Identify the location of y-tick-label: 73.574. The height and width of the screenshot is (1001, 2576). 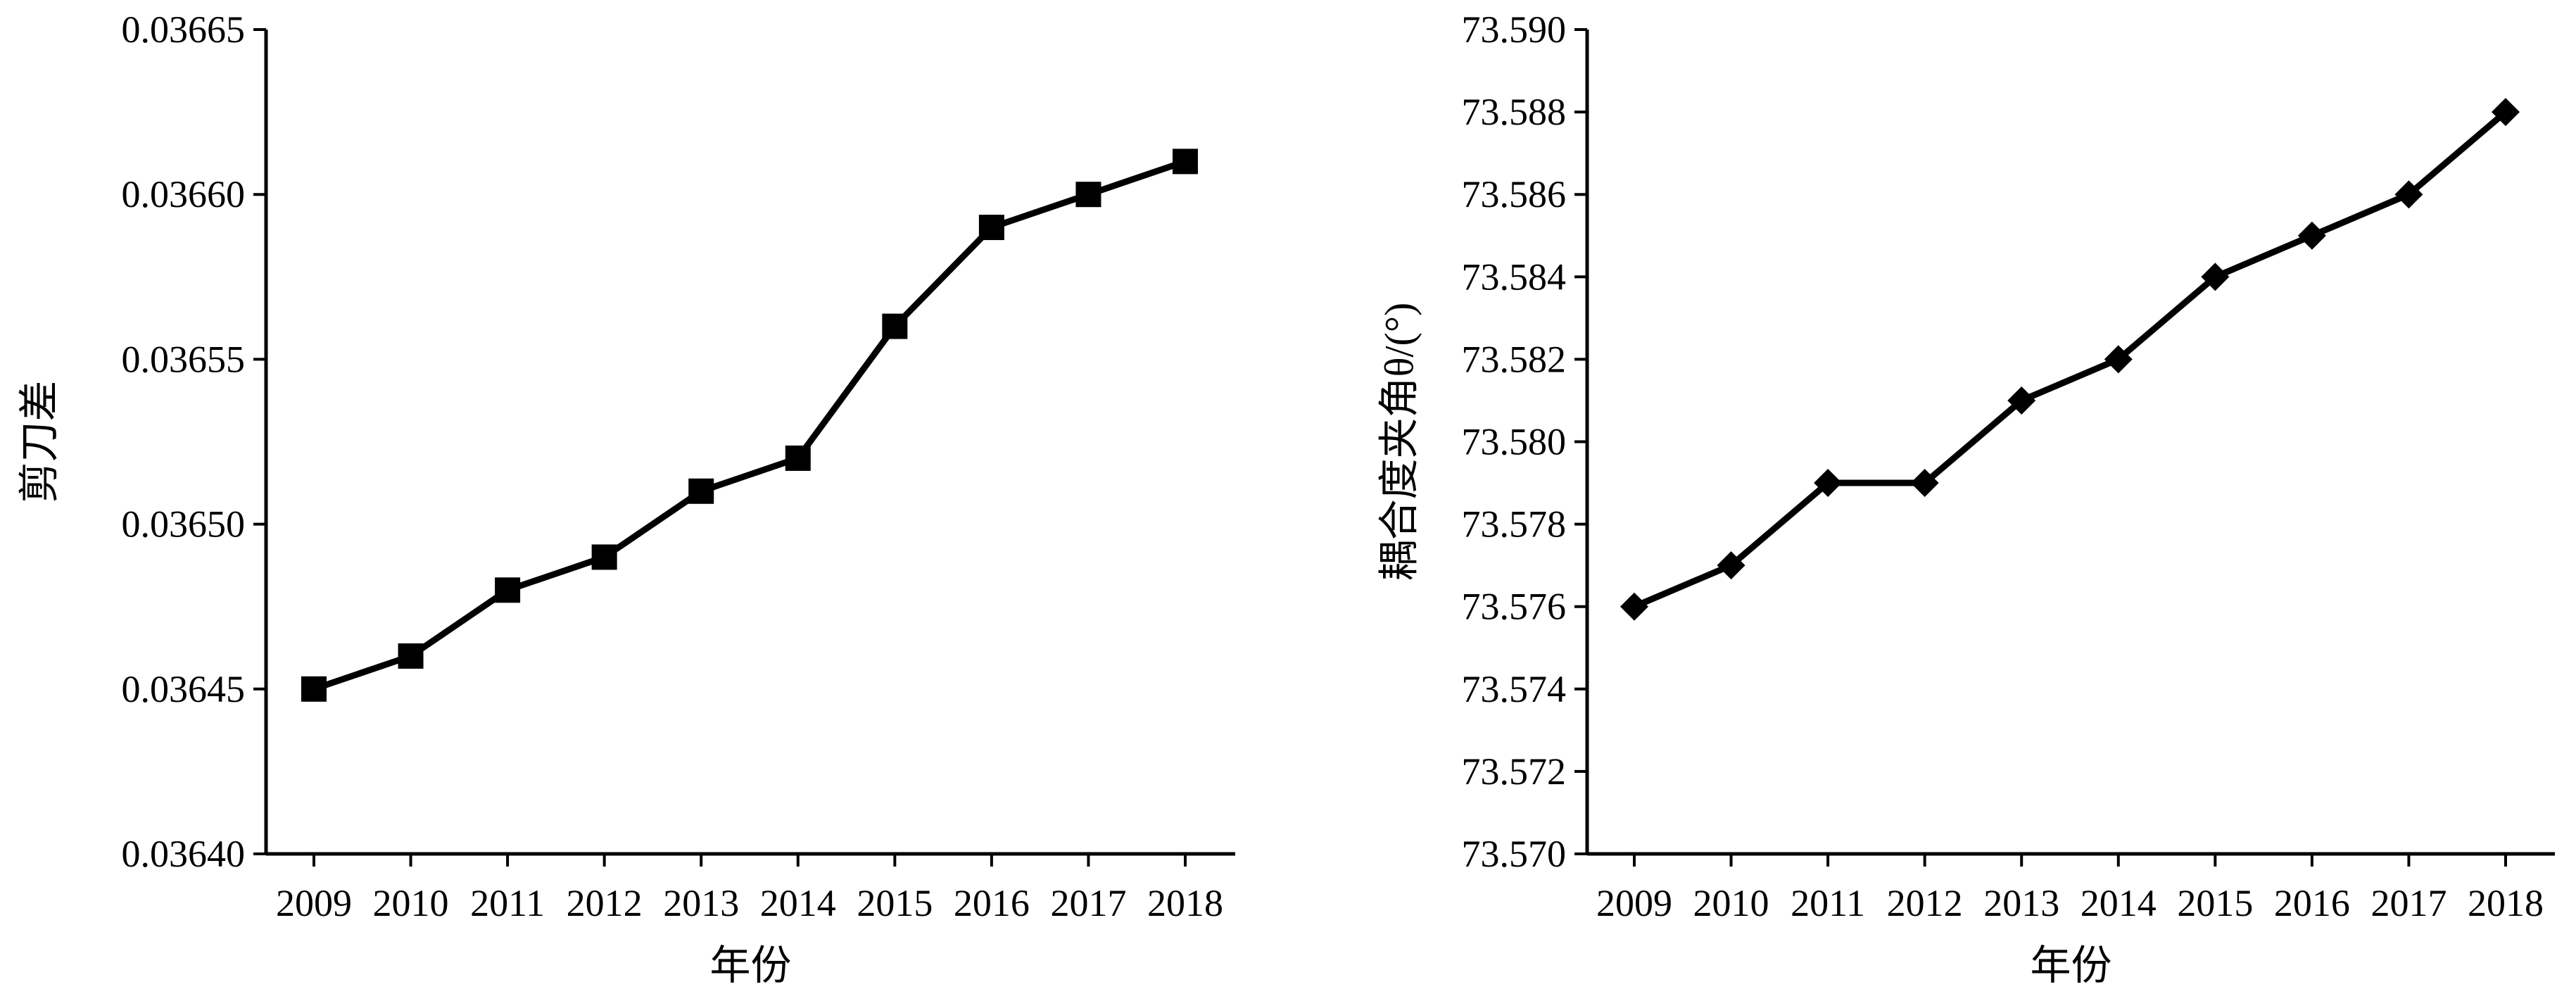
(1514, 689).